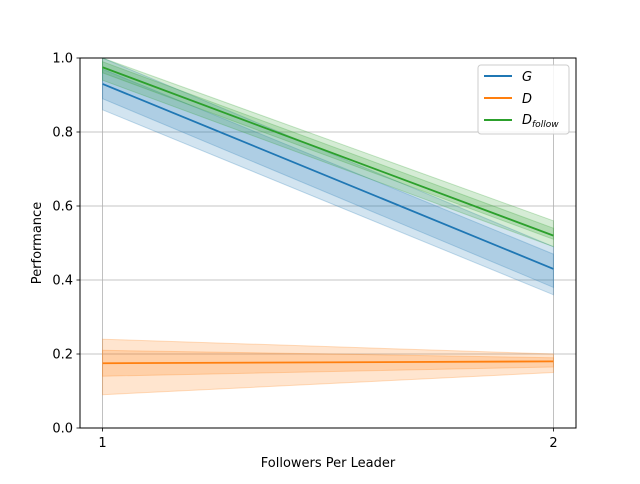 The width and height of the screenshot is (640, 484). Describe the element at coordinates (527, 77) in the screenshot. I see `legend-label-g: G` at that location.